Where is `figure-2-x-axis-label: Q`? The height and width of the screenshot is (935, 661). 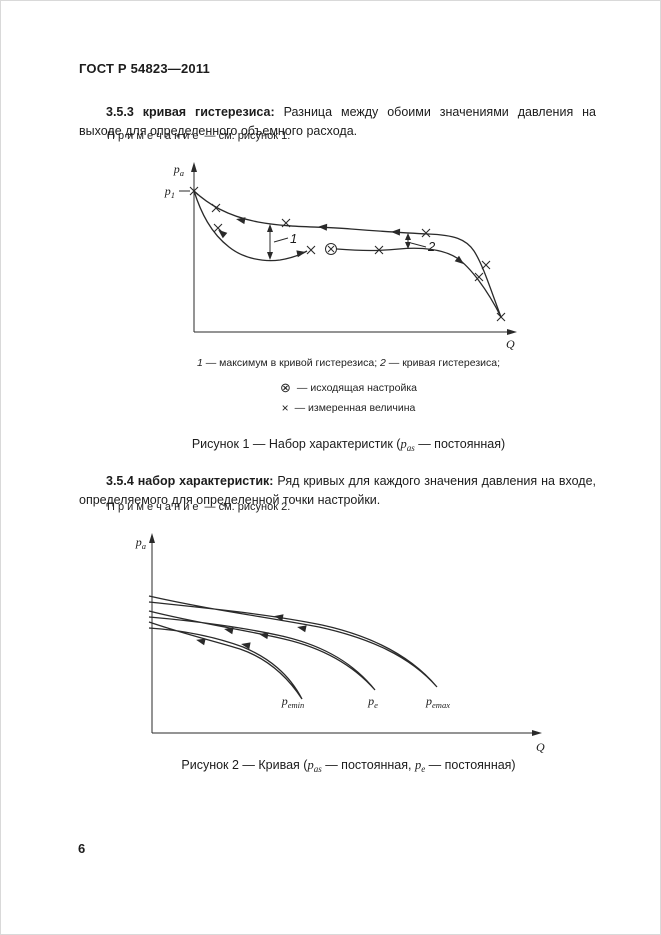 figure-2-x-axis-label: Q is located at coordinates (540, 747).